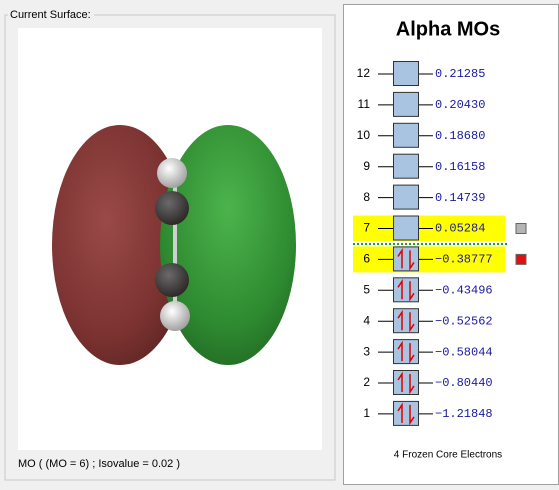 The image size is (559, 490). What do you see at coordinates (464, 321) in the screenshot?
I see `mo-energy: −0.52562` at bounding box center [464, 321].